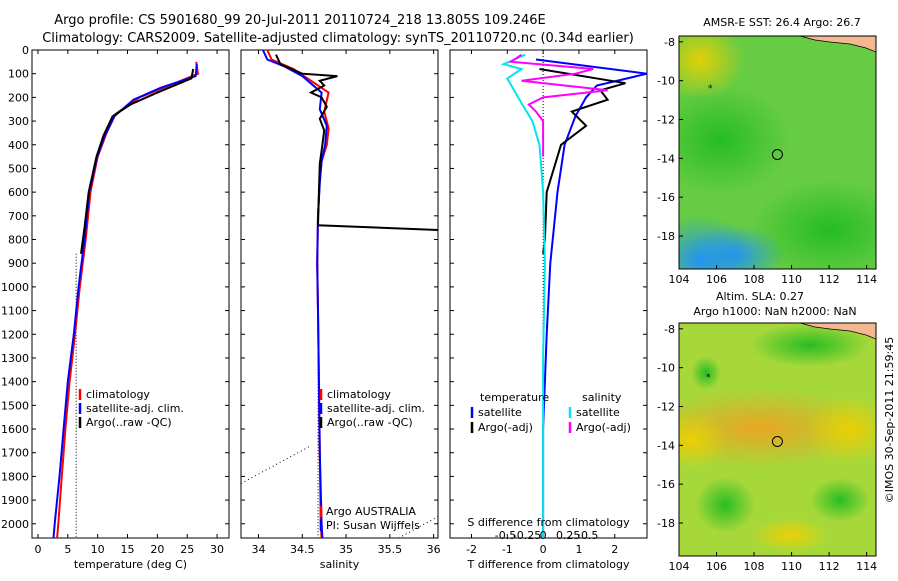 Image resolution: width=898 pixels, height=581 pixels. Describe the element at coordinates (507, 549) in the screenshot. I see `x-tick-label: -1` at that location.